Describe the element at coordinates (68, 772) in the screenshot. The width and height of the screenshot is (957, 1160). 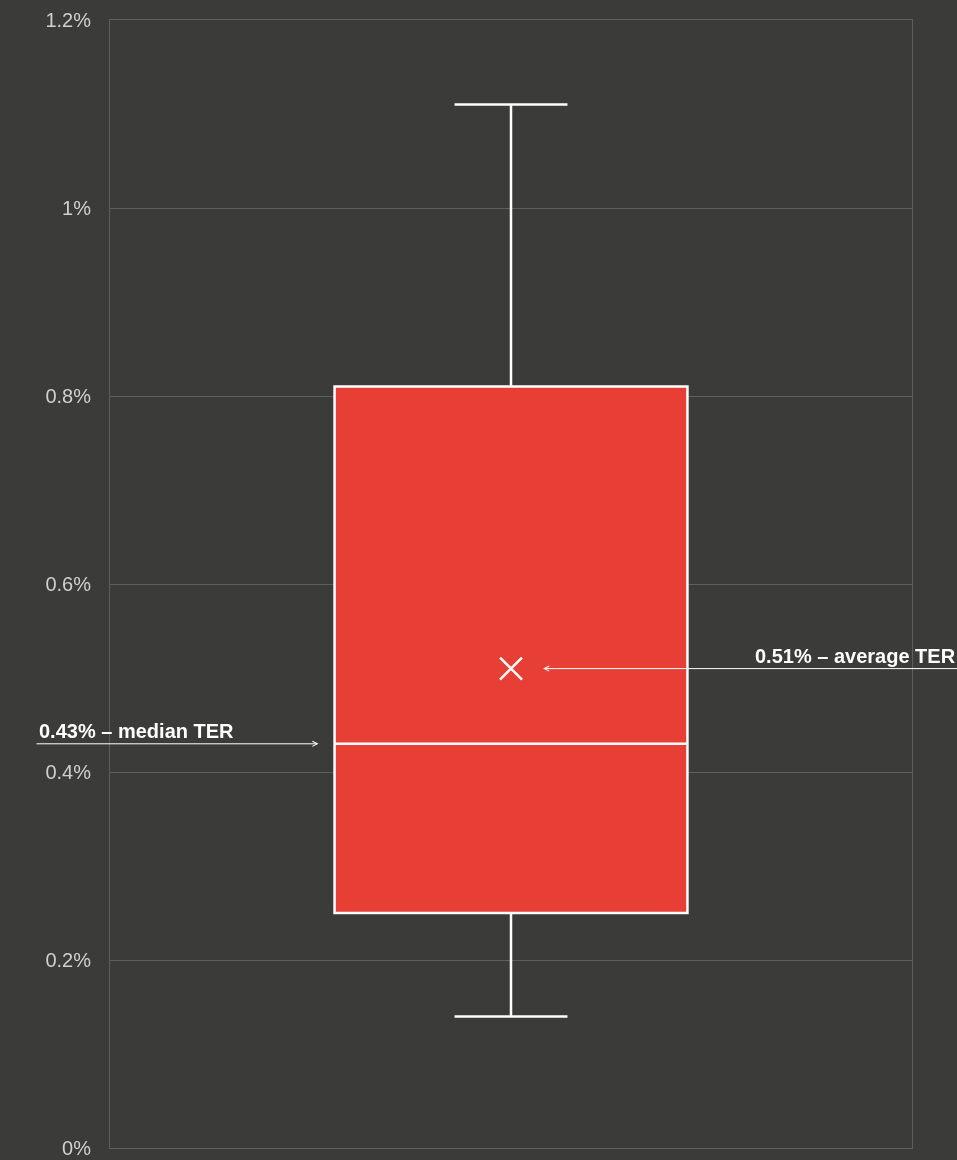
I see `y-tick-label: 0.4%` at that location.